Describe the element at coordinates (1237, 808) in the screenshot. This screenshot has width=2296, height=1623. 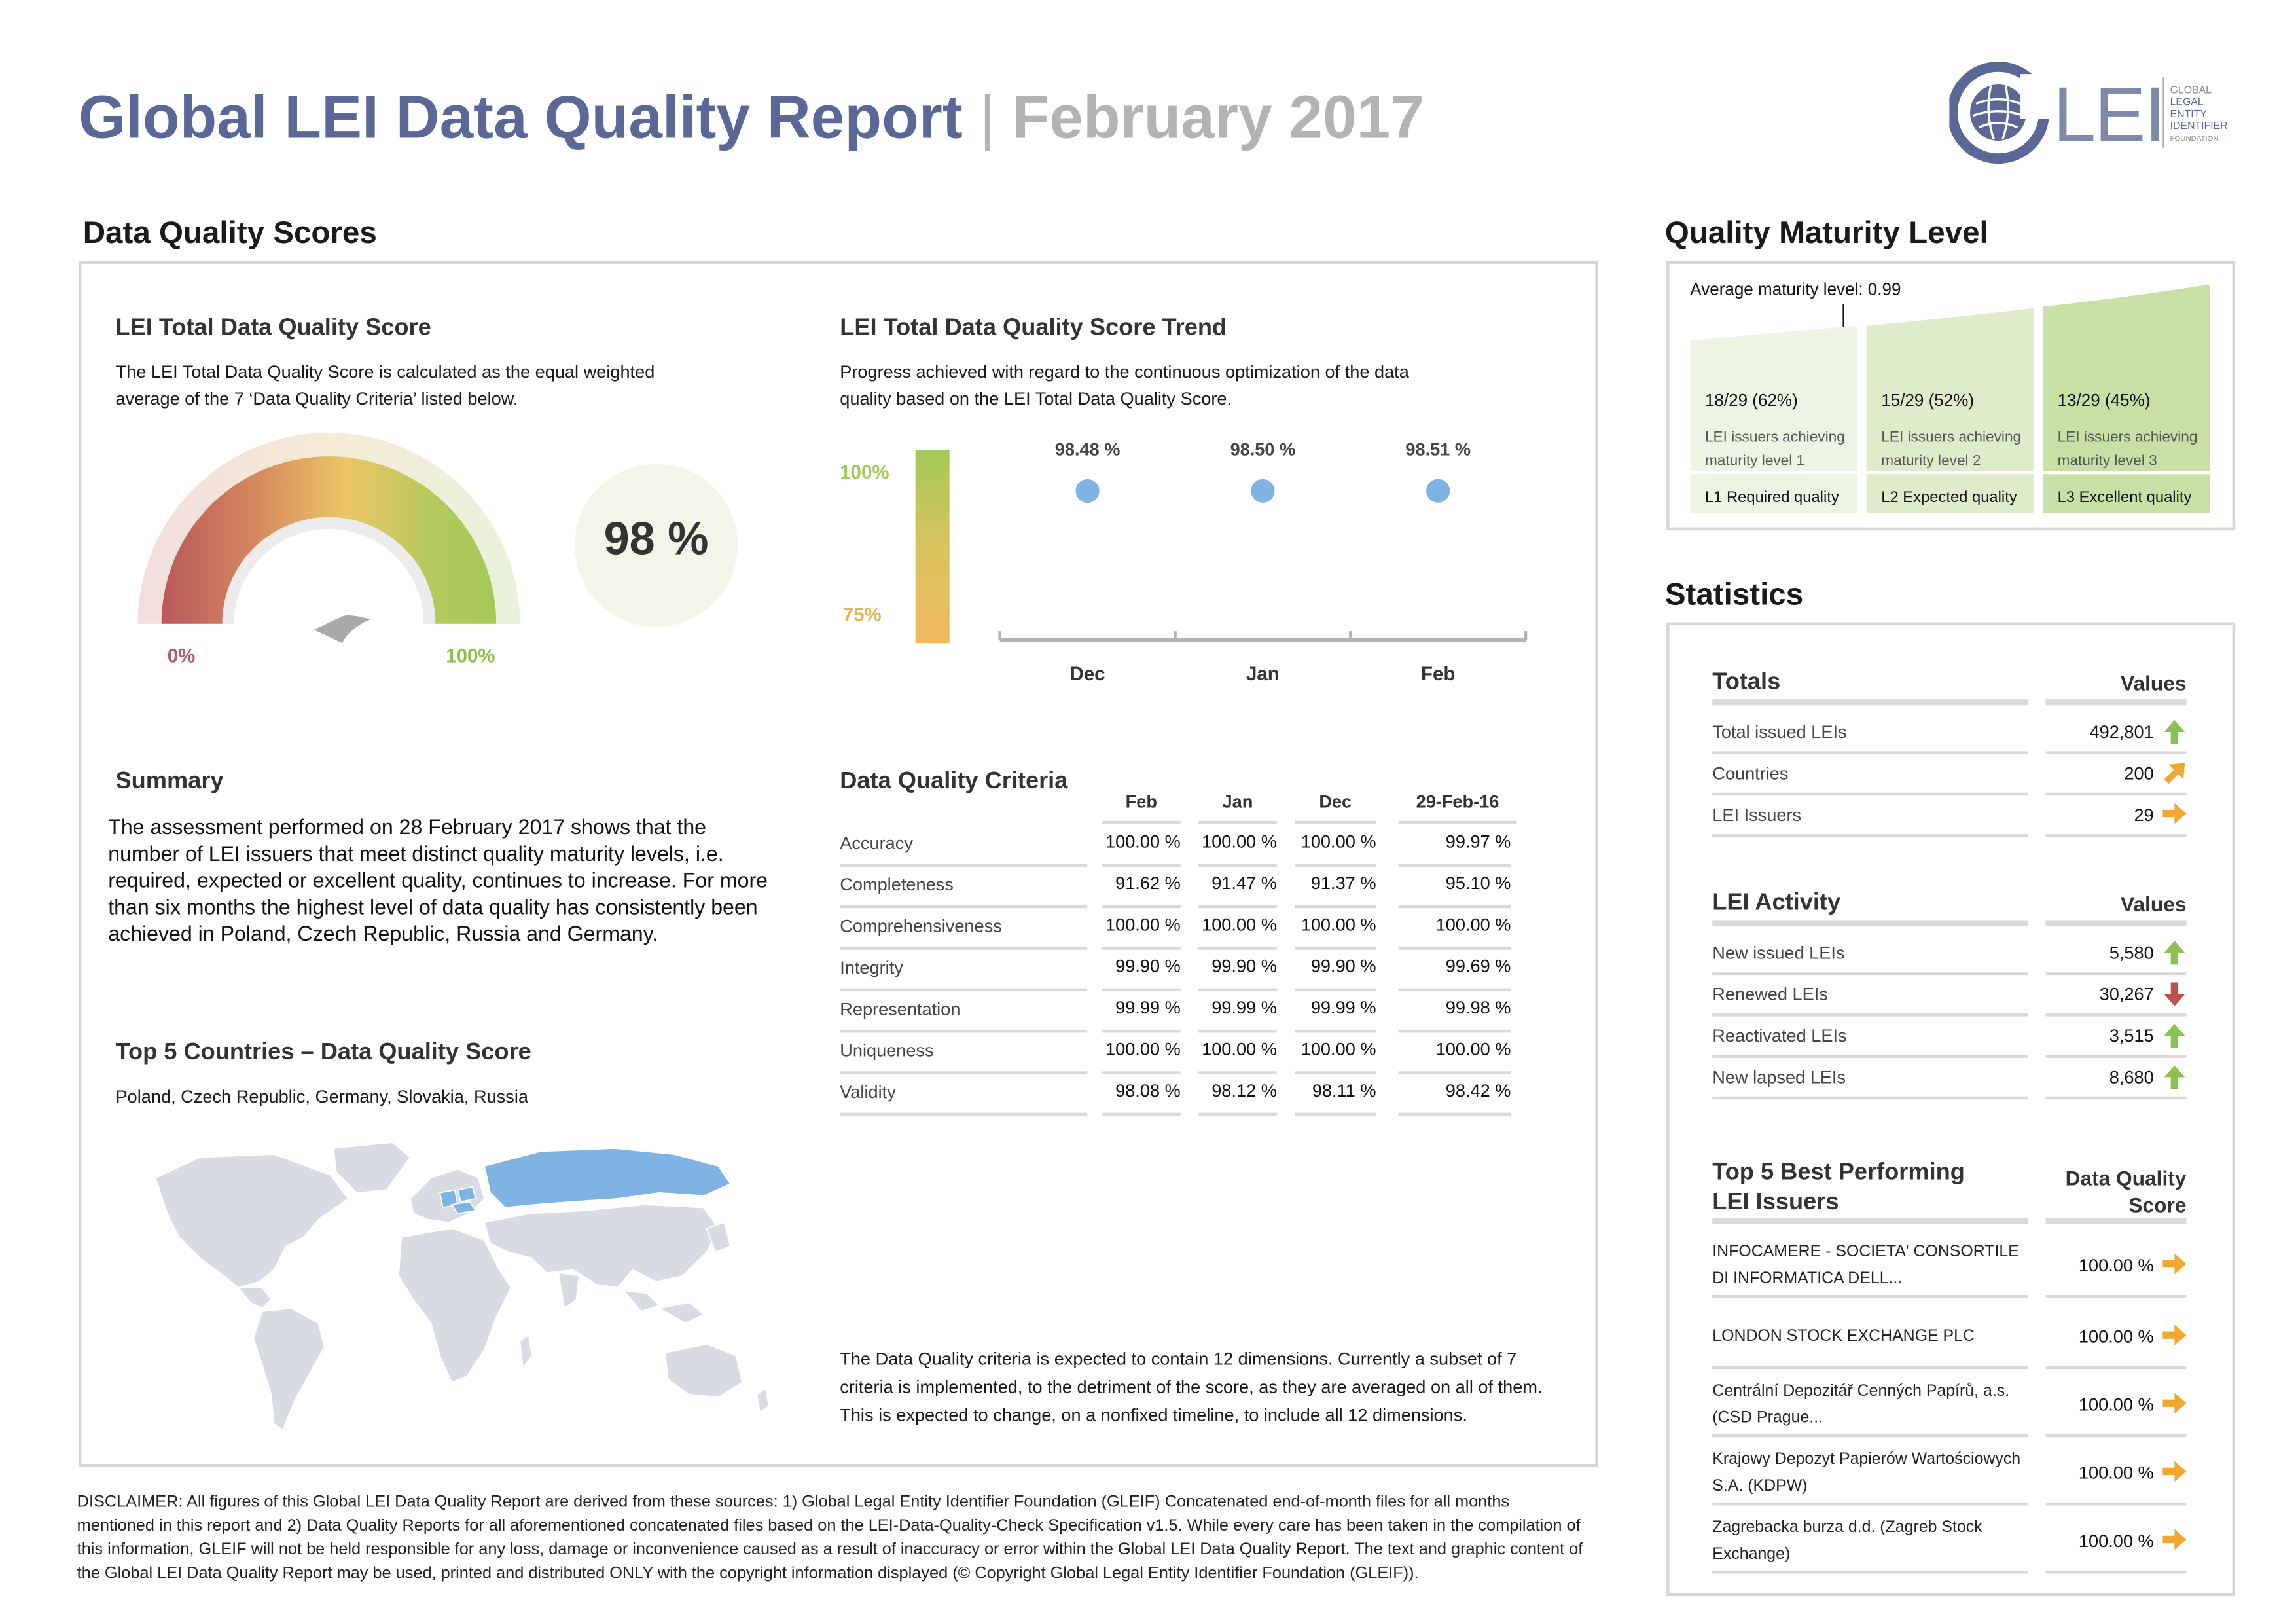
I see `criteria-col-jan: Jan` at that location.